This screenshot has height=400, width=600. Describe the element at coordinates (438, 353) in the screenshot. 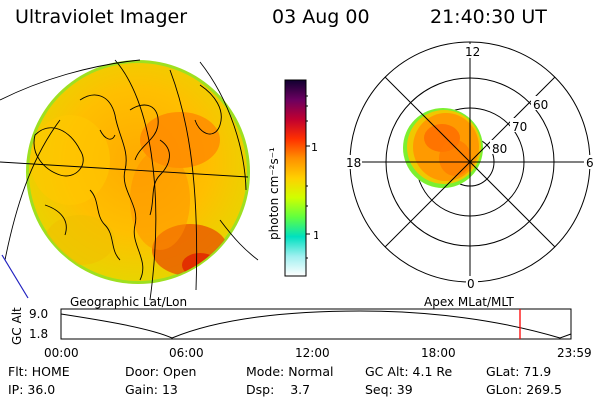

I see `altitude-xtick-1800: 18:00` at that location.